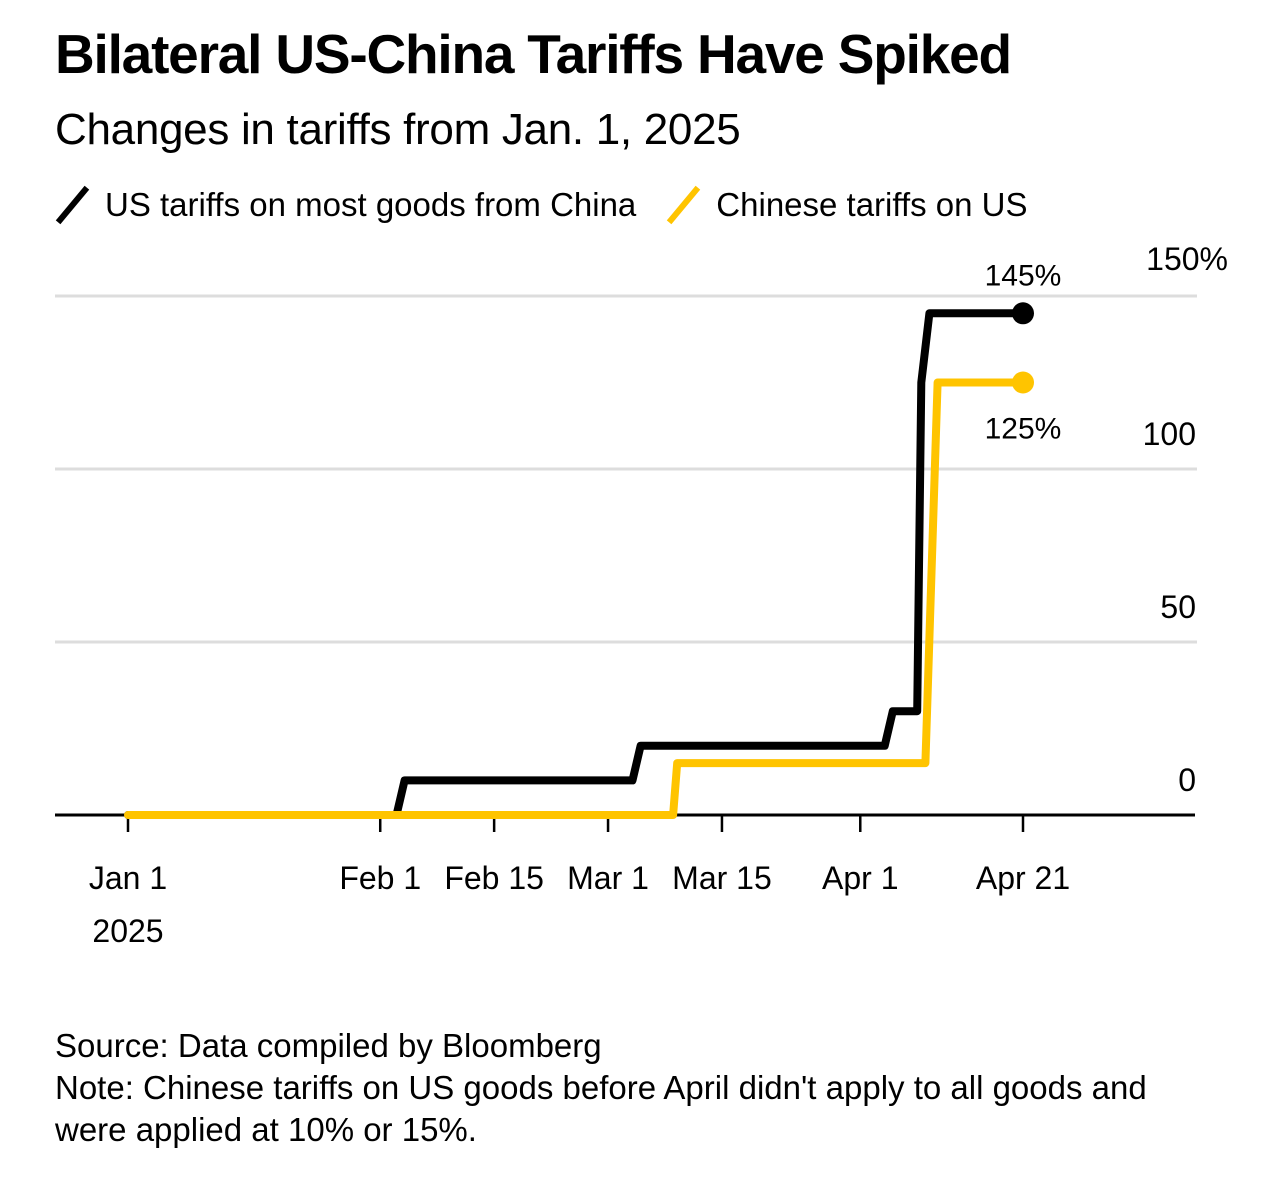 This screenshot has height=1180, width=1284. Describe the element at coordinates (398, 129) in the screenshot. I see `chart-subtitle: Changes in tariffs from Jan. 1, 2025` at that location.